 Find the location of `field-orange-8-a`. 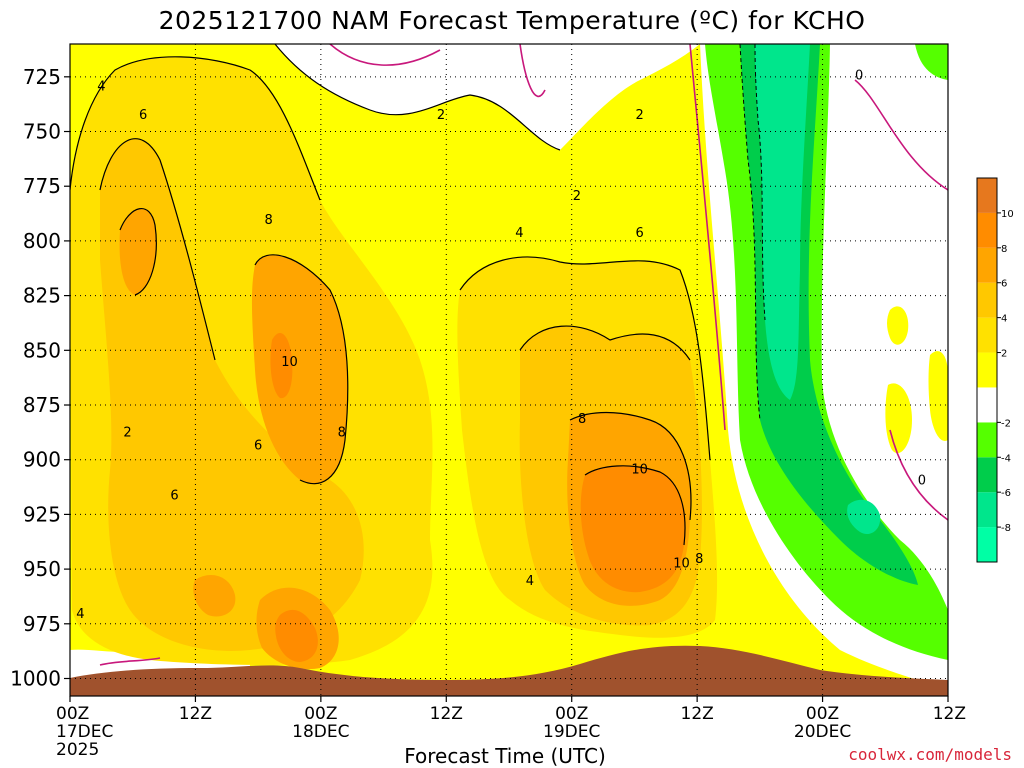

field-orange-8-a is located at coordinates (138, 251).